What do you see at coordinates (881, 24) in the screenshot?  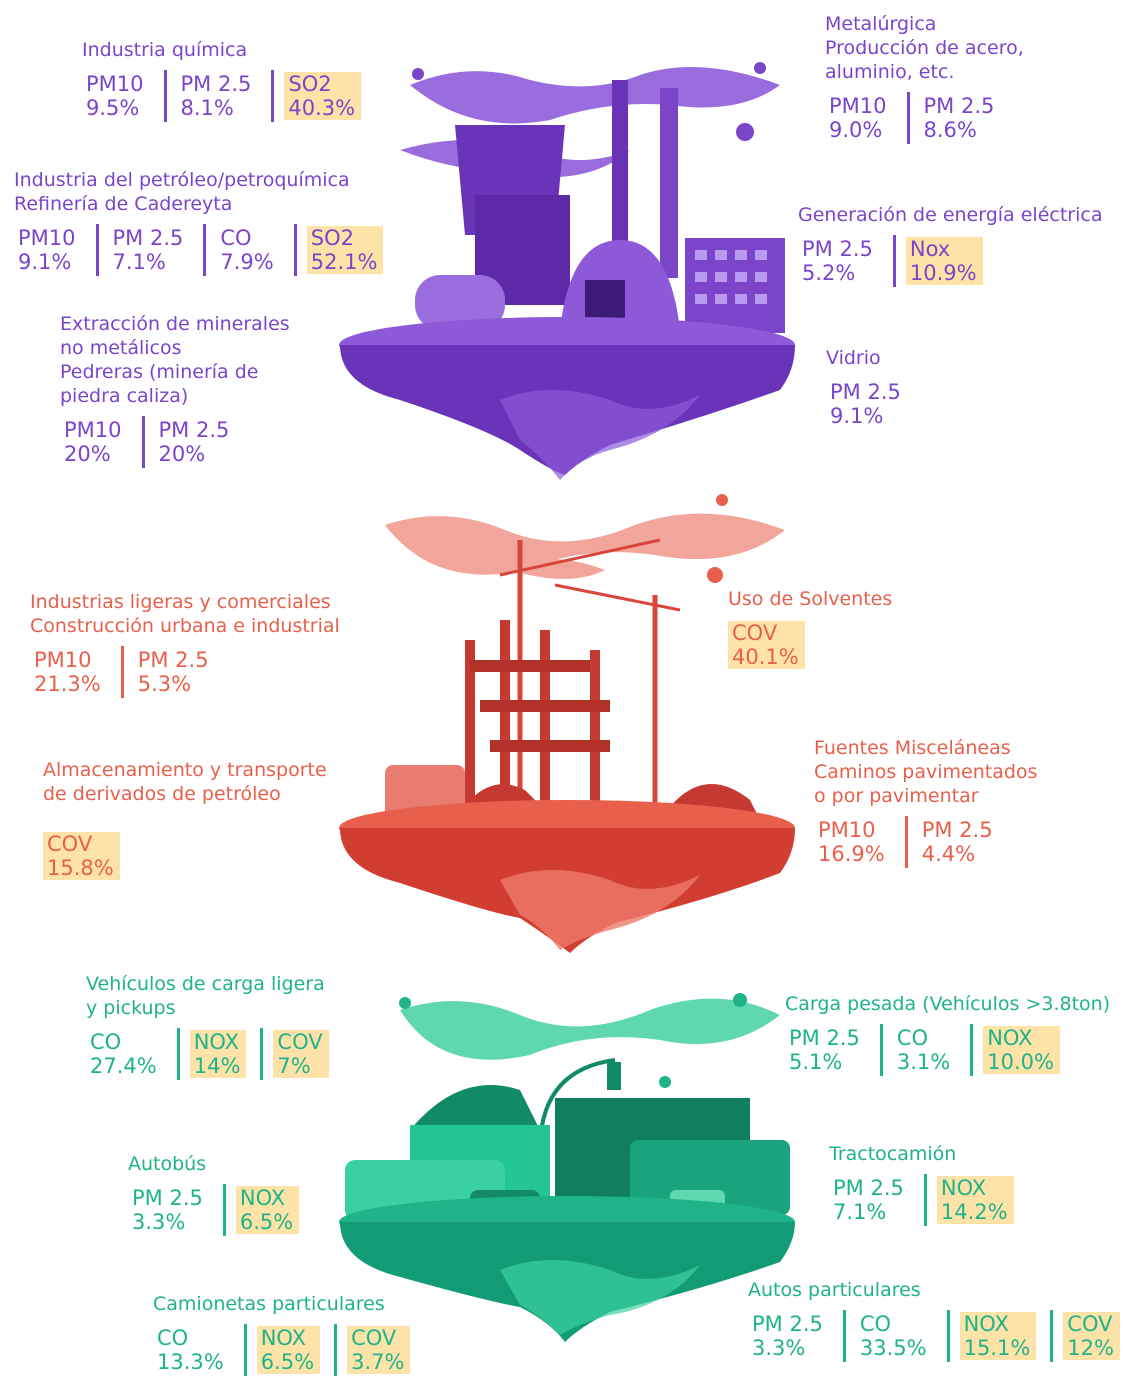 I see `source-title: Metalúrgica` at bounding box center [881, 24].